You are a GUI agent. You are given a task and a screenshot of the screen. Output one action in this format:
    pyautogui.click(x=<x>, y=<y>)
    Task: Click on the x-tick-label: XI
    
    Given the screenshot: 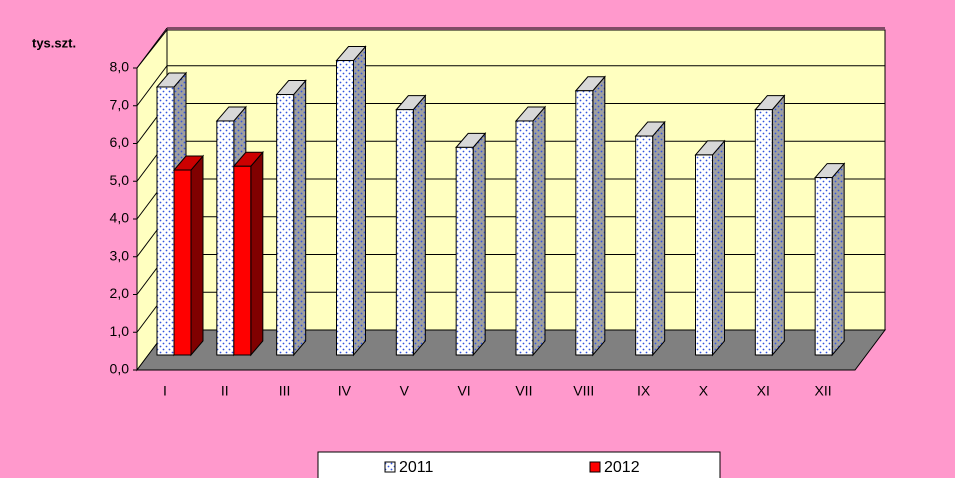 What is the action you would take?
    pyautogui.click(x=763, y=391)
    